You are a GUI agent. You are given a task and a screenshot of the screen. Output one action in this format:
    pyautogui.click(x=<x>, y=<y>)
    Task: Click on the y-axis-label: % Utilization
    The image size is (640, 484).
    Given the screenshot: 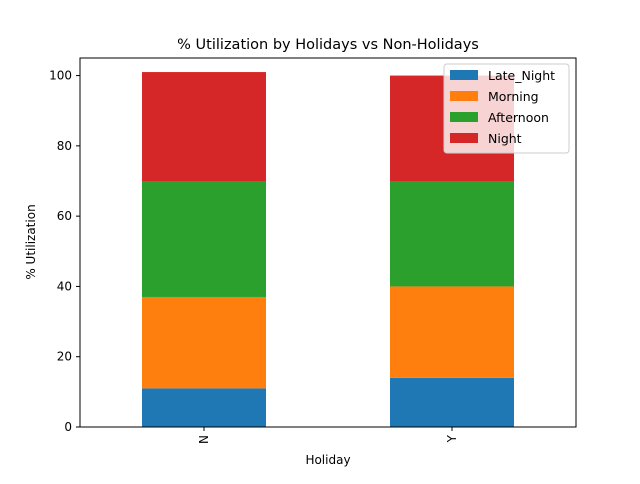 What is the action you would take?
    pyautogui.click(x=31, y=241)
    